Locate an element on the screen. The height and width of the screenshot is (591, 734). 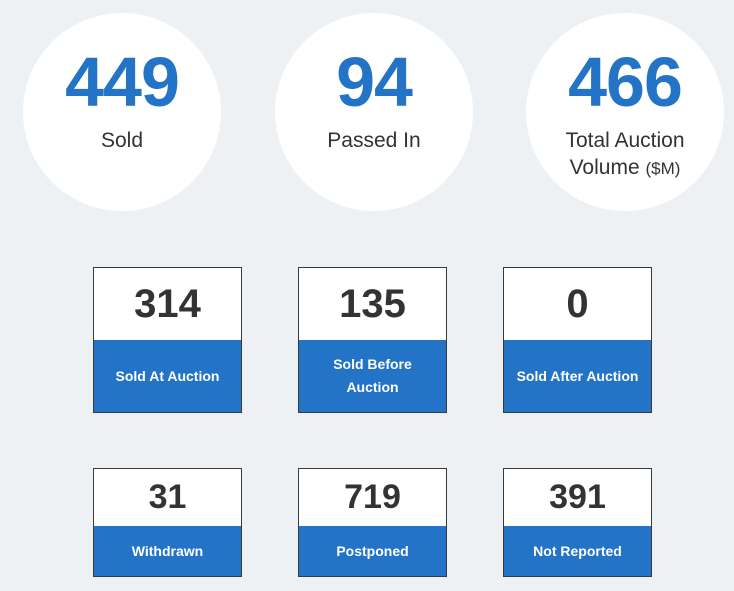
sold-at-auction-label: Sold At Auction is located at coordinates (167, 376).